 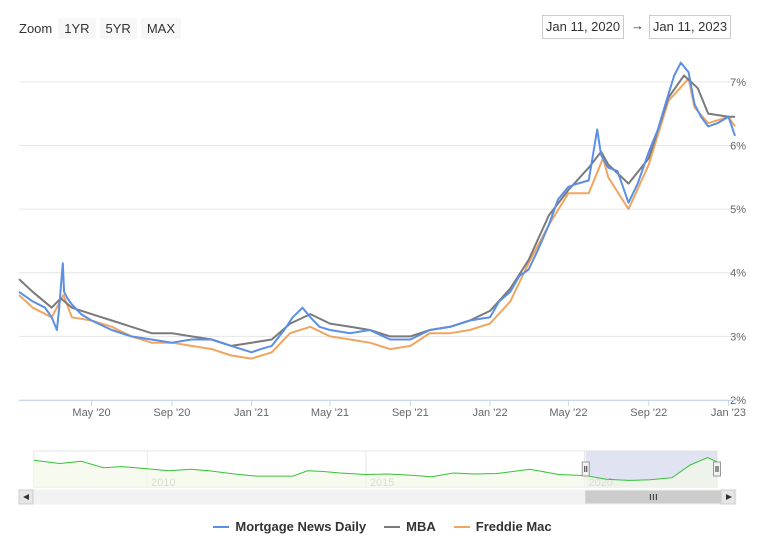 I want to click on chevron-left-icon, so click(x=26, y=497).